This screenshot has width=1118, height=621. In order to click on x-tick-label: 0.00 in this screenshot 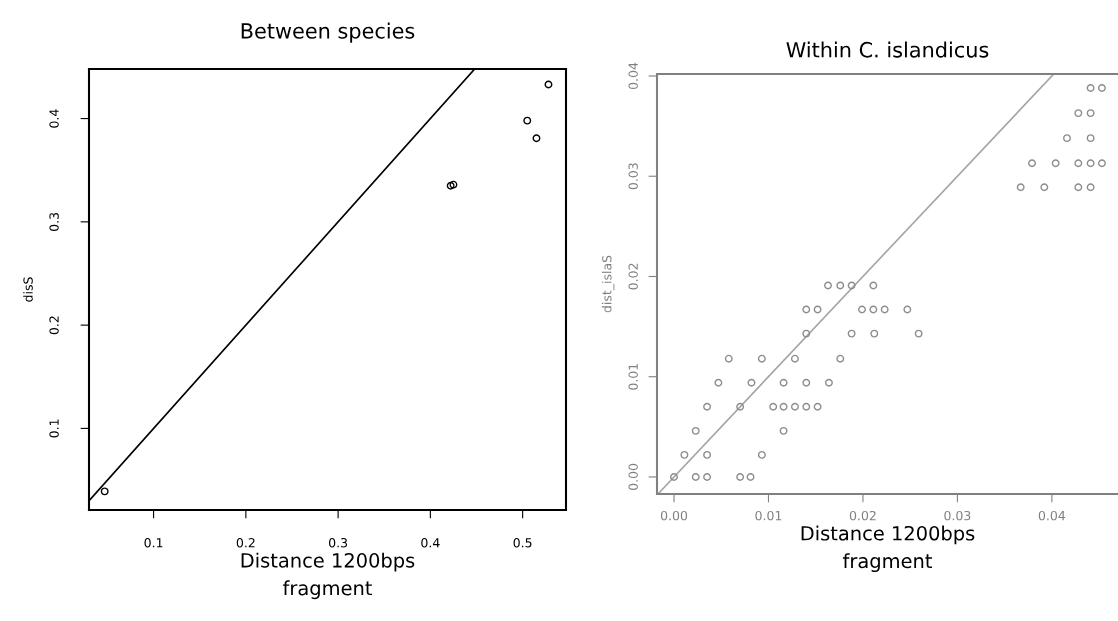, I will do `click(674, 515)`.